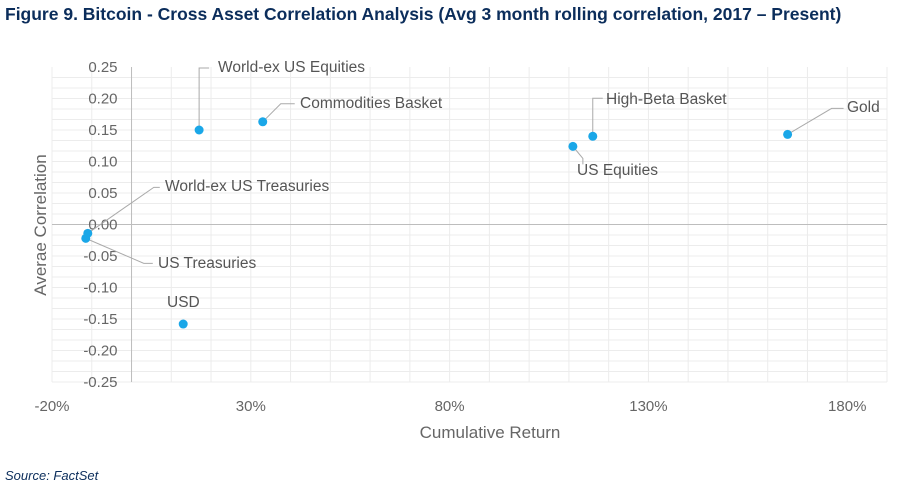 The width and height of the screenshot is (901, 488). What do you see at coordinates (100, 382) in the screenshot?
I see `y-tick-label: -0.25` at bounding box center [100, 382].